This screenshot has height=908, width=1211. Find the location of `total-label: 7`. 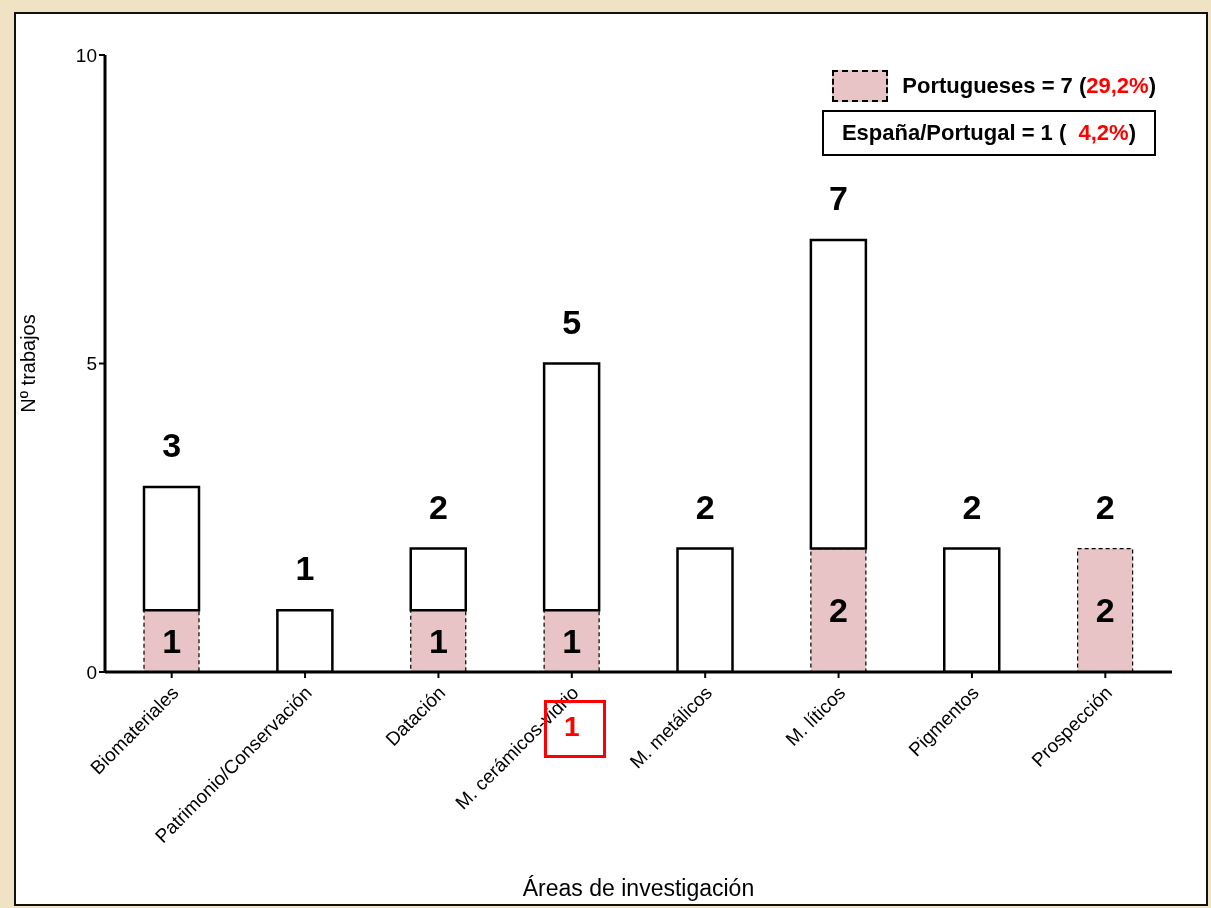

total-label: 7 is located at coordinates (838, 198).